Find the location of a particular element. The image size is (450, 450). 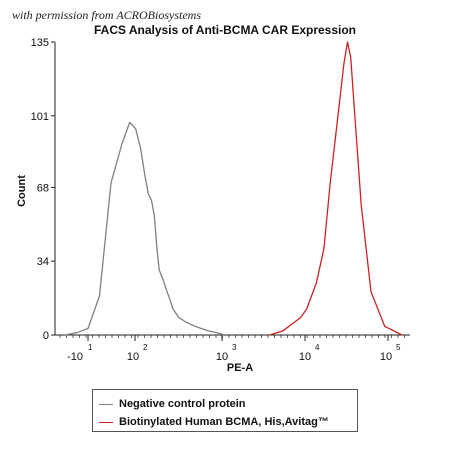

y-tick-label: 101 is located at coordinates (40, 117).